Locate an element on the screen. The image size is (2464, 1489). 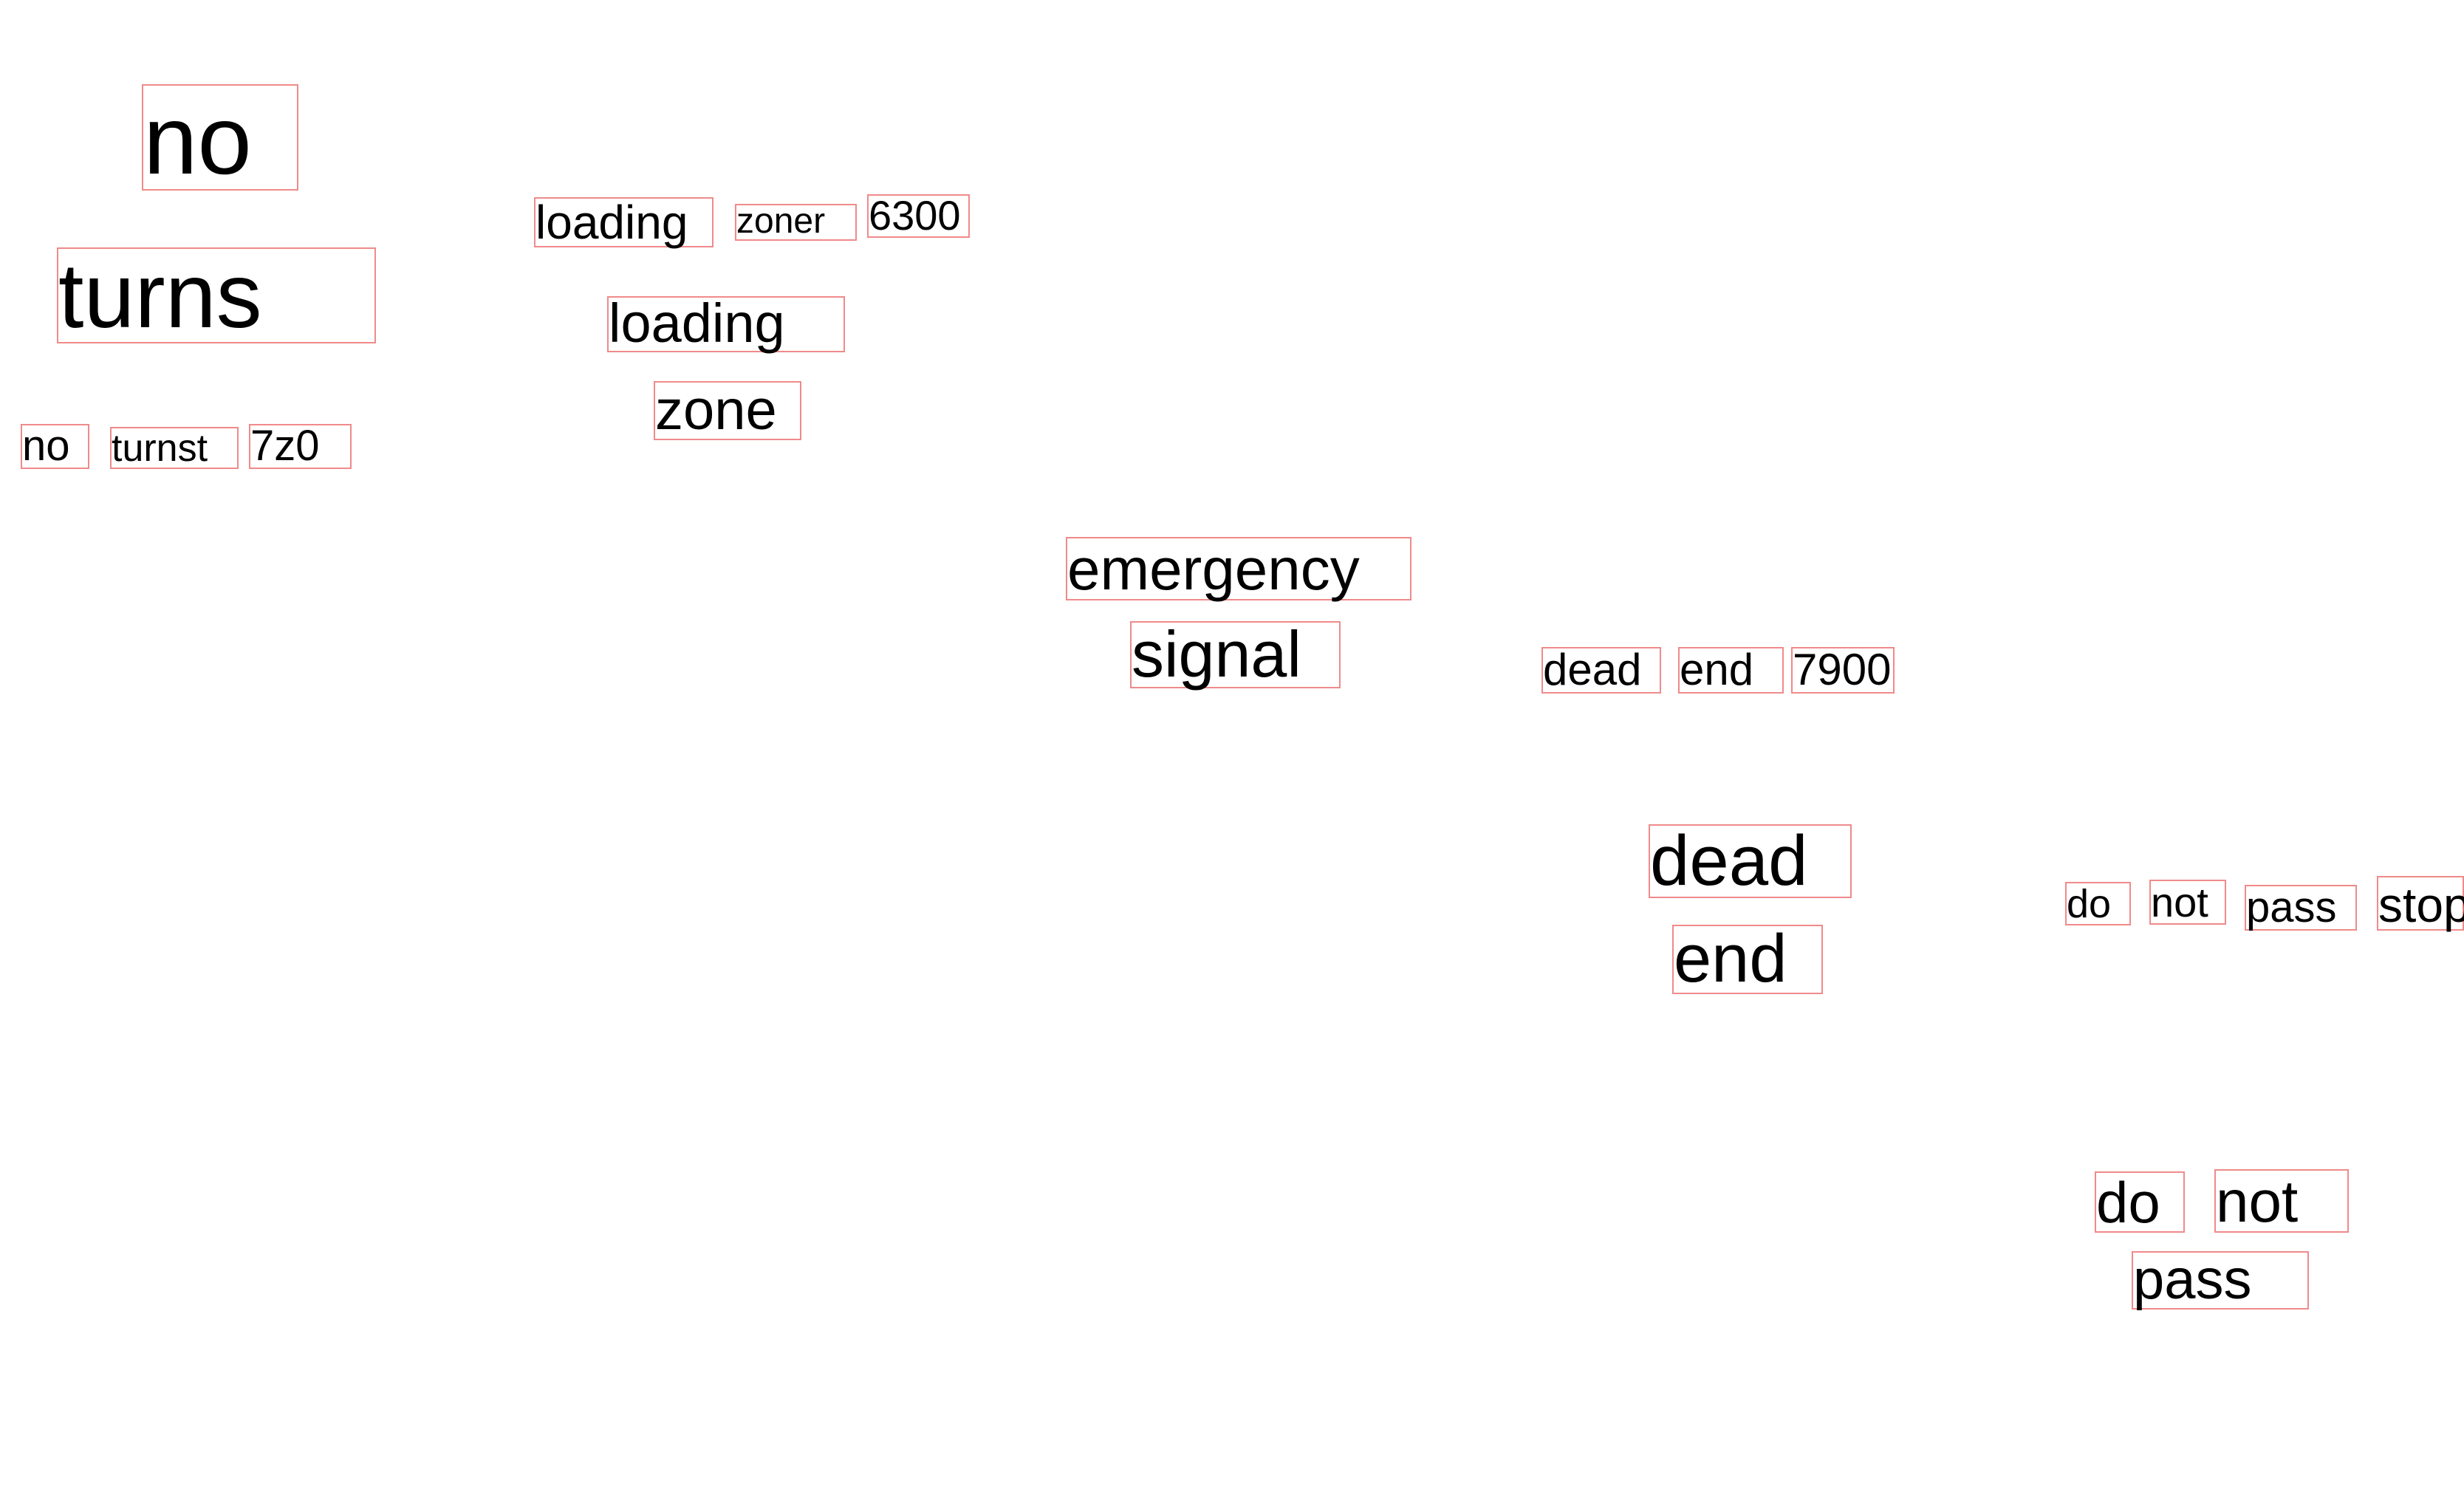
word-end-small: end is located at coordinates (1731, 670).